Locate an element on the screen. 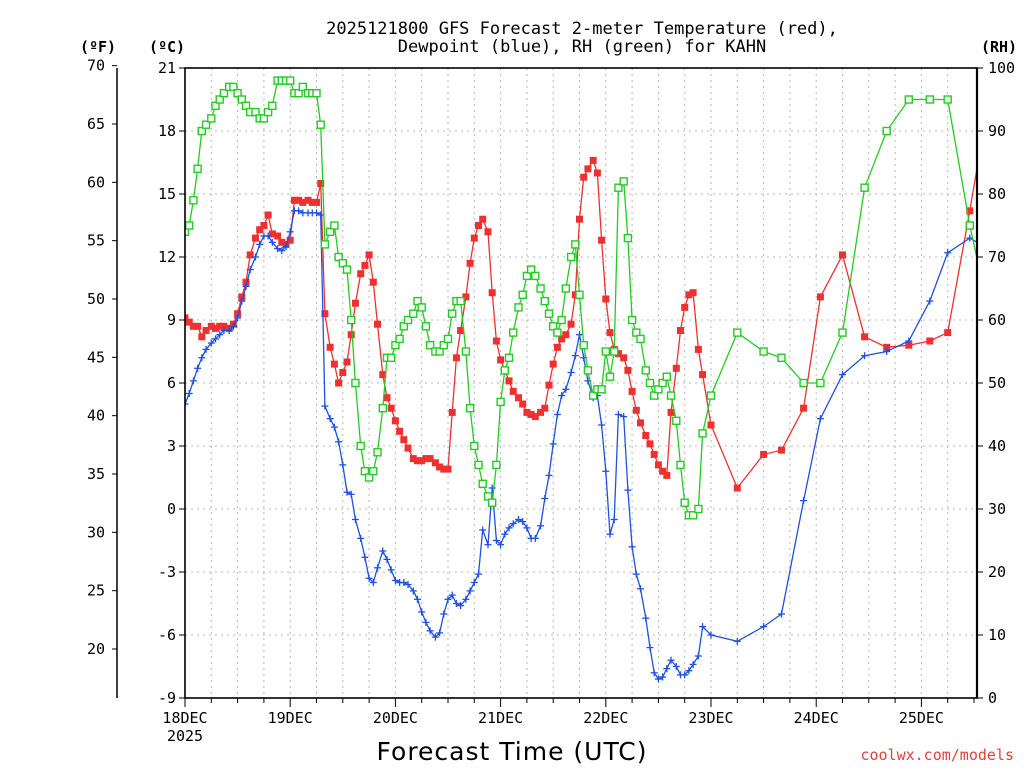 Image resolution: width=1024 pixels, height=768 pixels. celsius-tick-label: -6 is located at coordinates (167, 635).